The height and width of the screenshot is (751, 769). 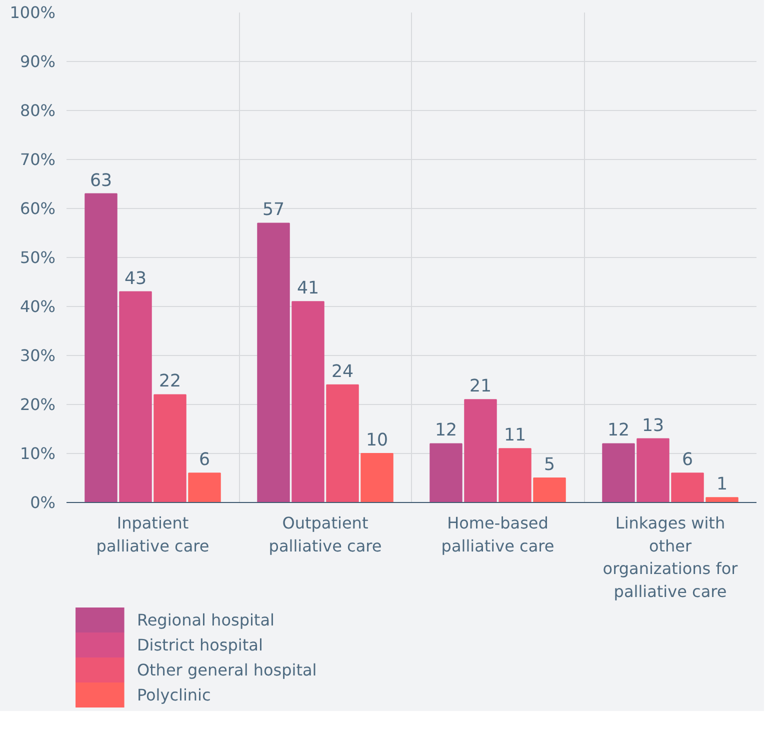 What do you see at coordinates (226, 670) in the screenshot?
I see `legend-label: Other general hospital` at bounding box center [226, 670].